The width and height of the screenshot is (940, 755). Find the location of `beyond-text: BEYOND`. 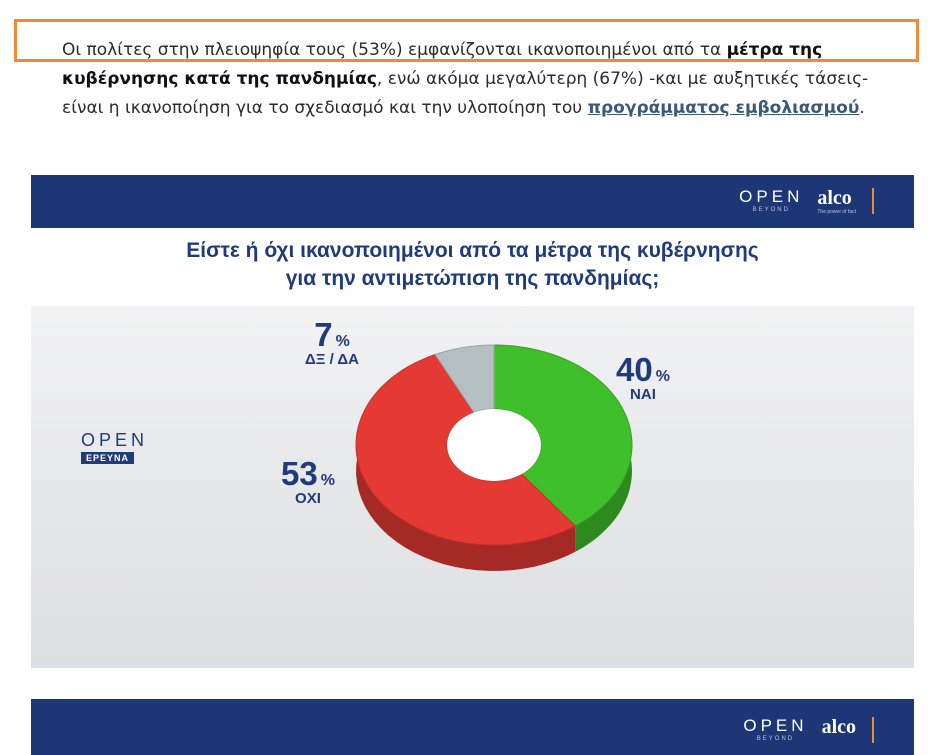

beyond-text: BEYOND is located at coordinates (771, 210).